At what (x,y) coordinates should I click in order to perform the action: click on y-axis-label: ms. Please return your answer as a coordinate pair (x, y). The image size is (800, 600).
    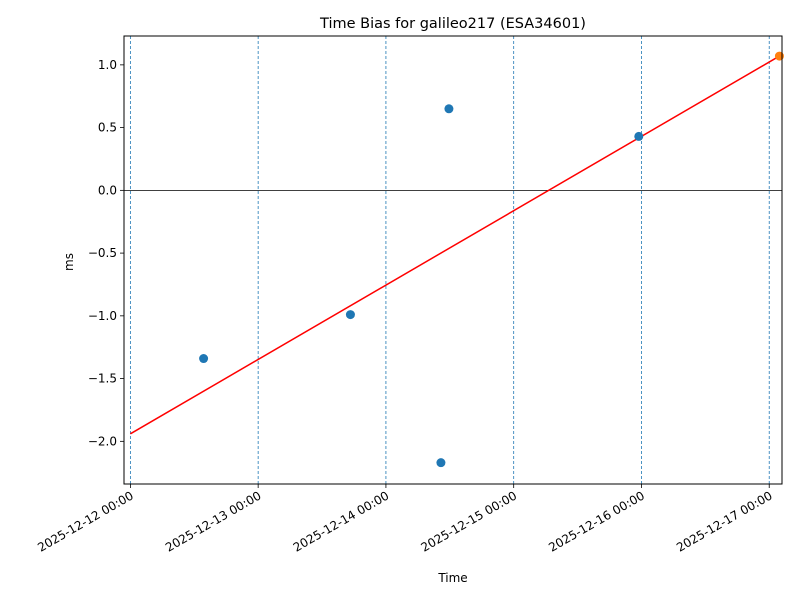
    Looking at the image, I should click on (69, 262).